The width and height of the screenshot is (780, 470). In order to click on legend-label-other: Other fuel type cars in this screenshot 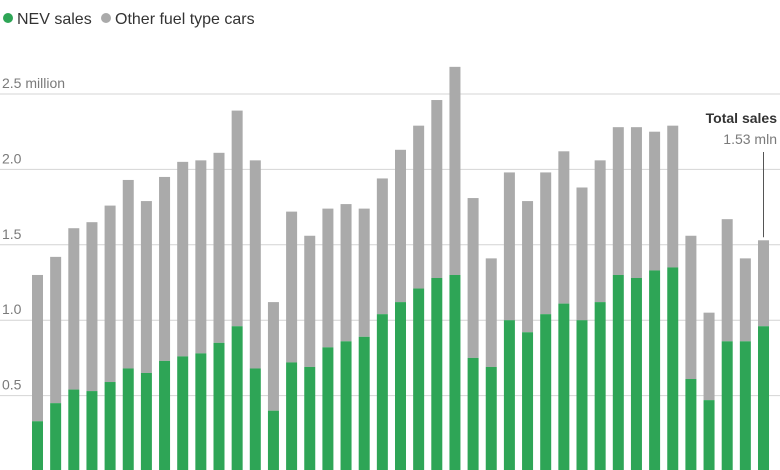, I will do `click(185, 19)`.